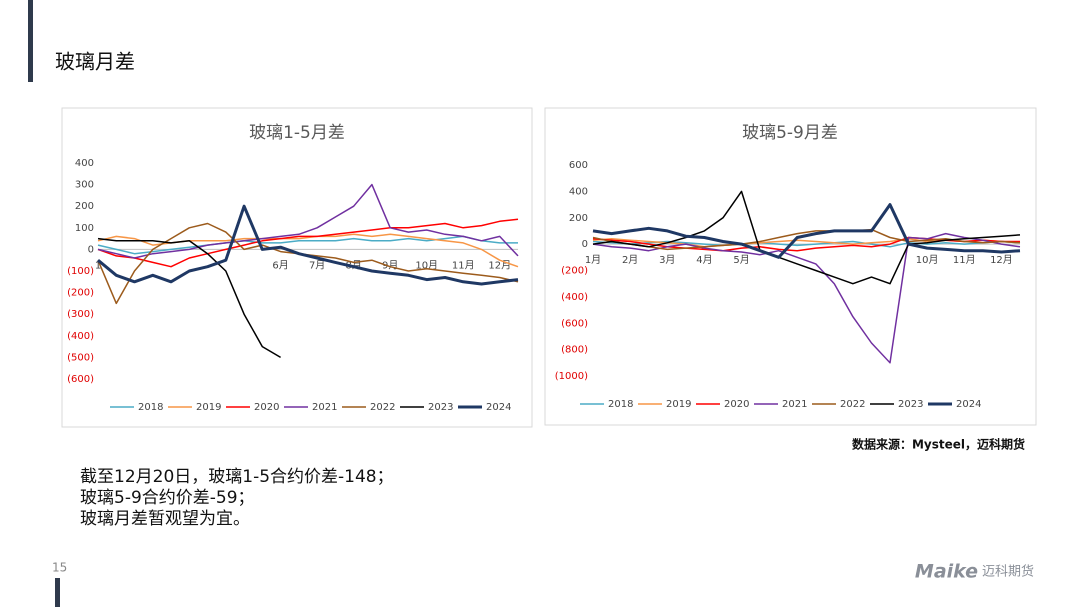 The width and height of the screenshot is (1080, 607). What do you see at coordinates (593, 260) in the screenshot?
I see `x-tick-label: 1月` at bounding box center [593, 260].